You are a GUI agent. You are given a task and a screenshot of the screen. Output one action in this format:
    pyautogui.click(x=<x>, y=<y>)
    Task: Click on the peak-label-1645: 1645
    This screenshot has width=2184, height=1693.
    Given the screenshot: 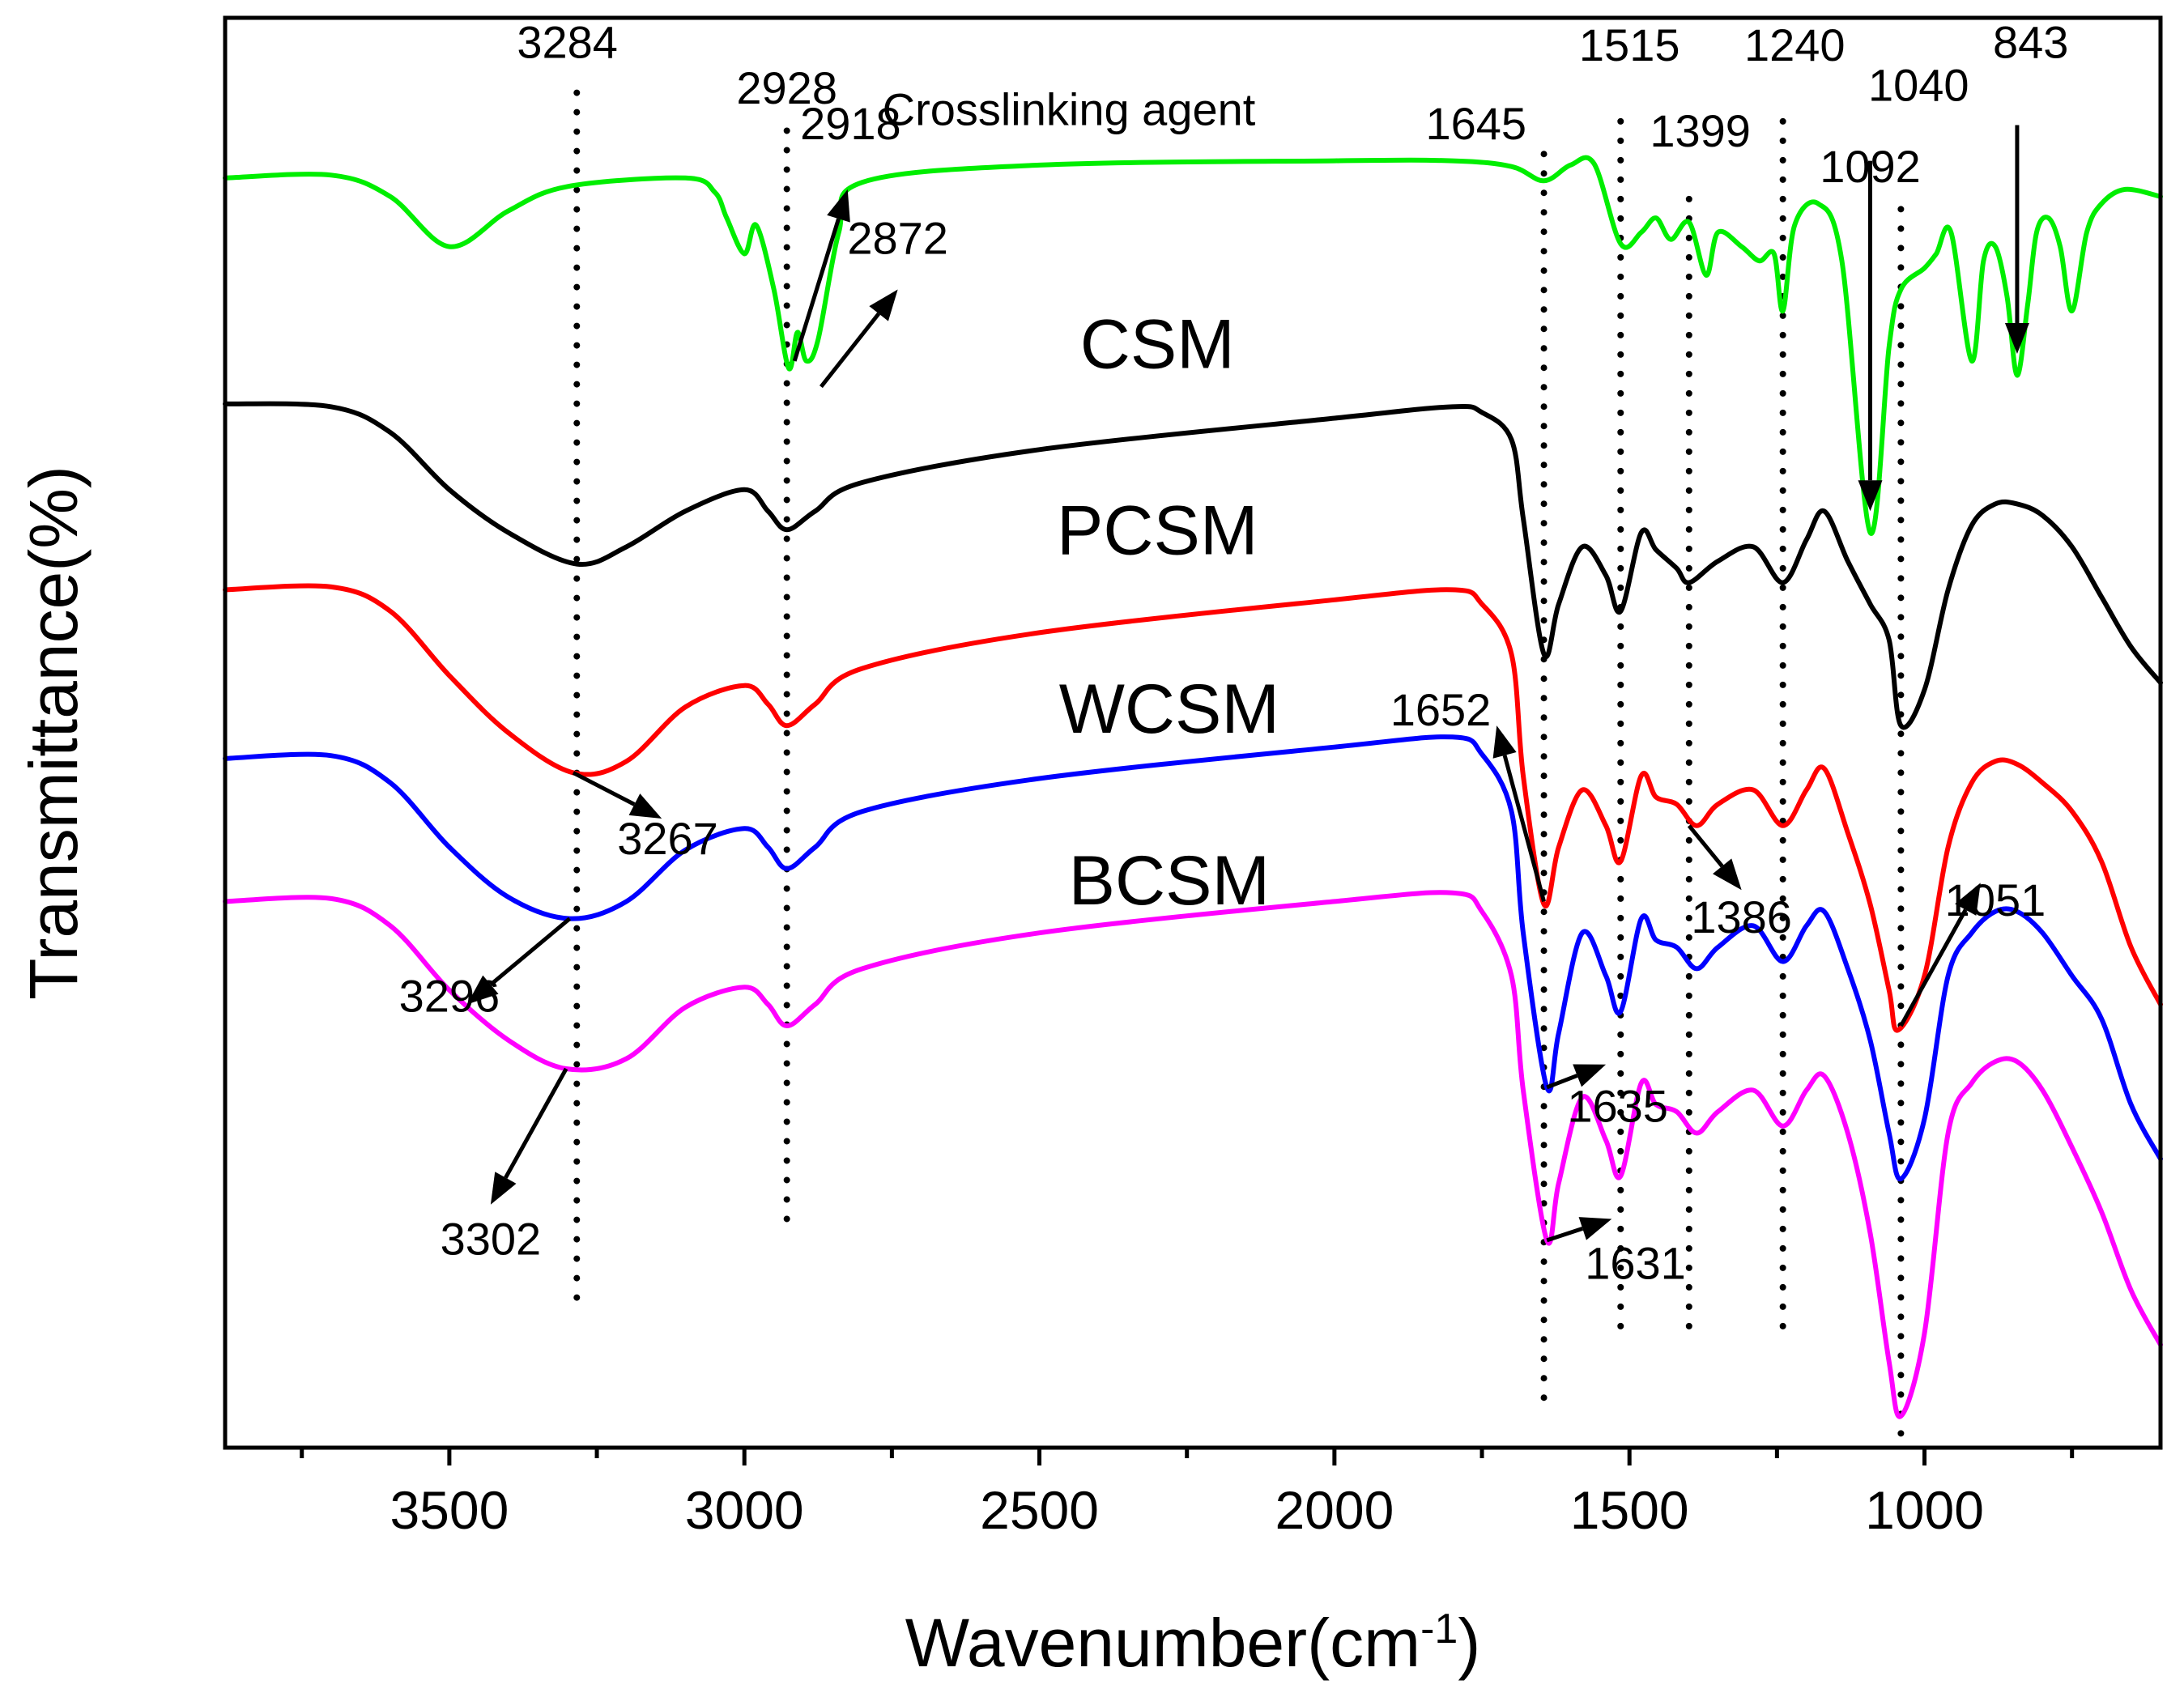 What is the action you would take?
    pyautogui.click(x=1475, y=124)
    